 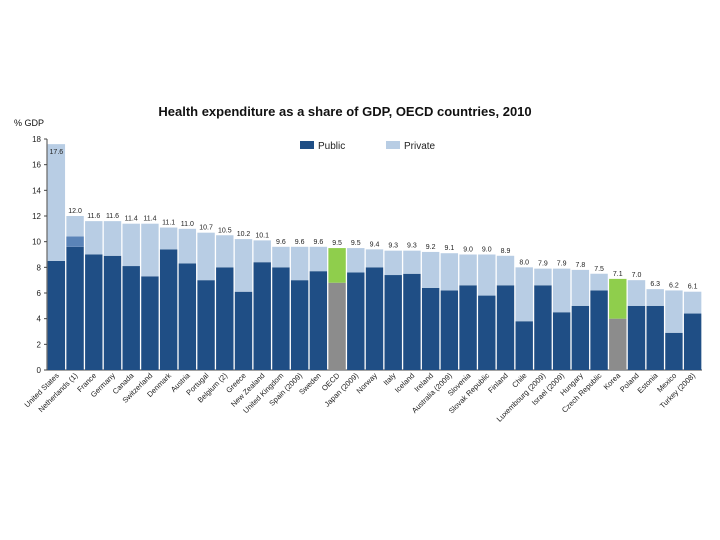 I want to click on legend: Public Private, so click(x=368, y=146).